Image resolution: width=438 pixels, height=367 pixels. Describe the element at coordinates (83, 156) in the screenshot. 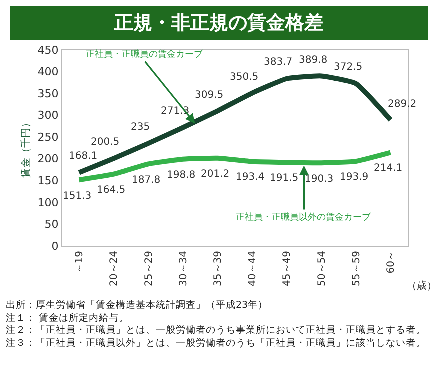

I see `data-label: 168.1` at that location.